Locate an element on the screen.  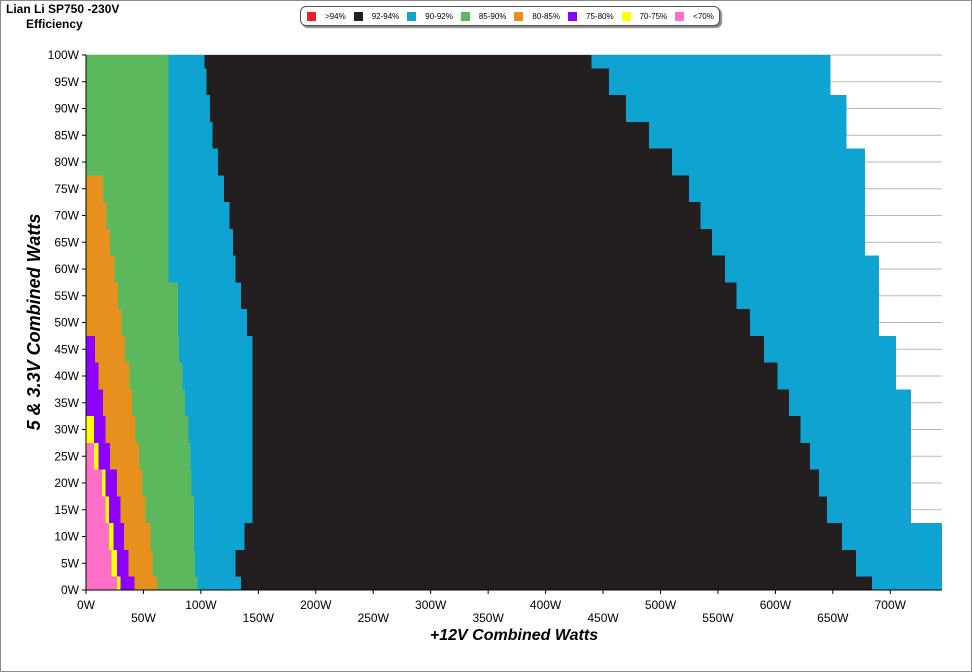
legend-item: 80-85% is located at coordinates (537, 16).